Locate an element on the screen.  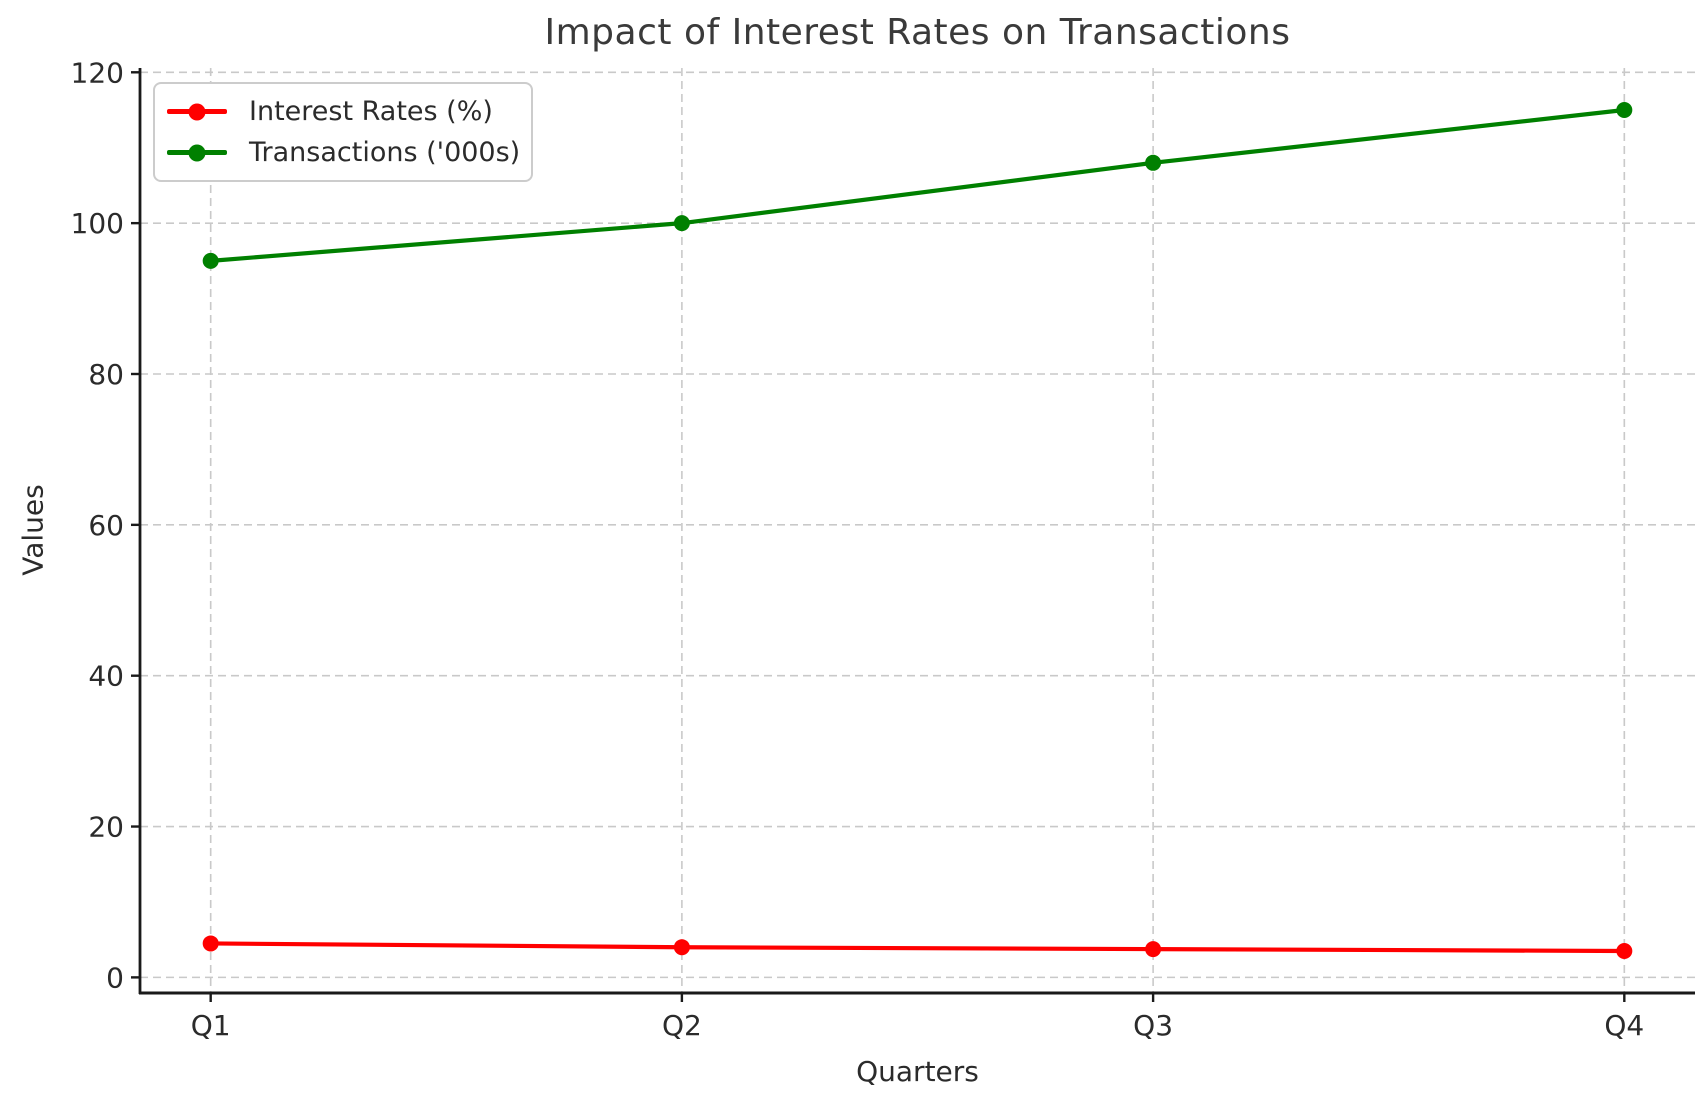
x-axis-label: Quarters is located at coordinates (917, 1071).